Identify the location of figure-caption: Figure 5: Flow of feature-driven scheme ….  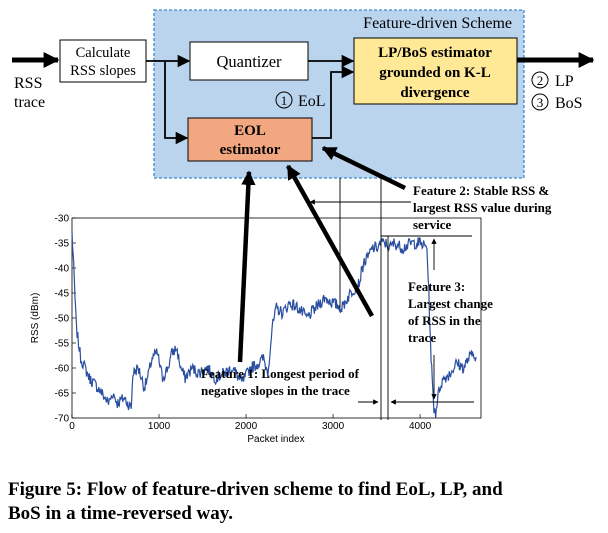
(306, 502).